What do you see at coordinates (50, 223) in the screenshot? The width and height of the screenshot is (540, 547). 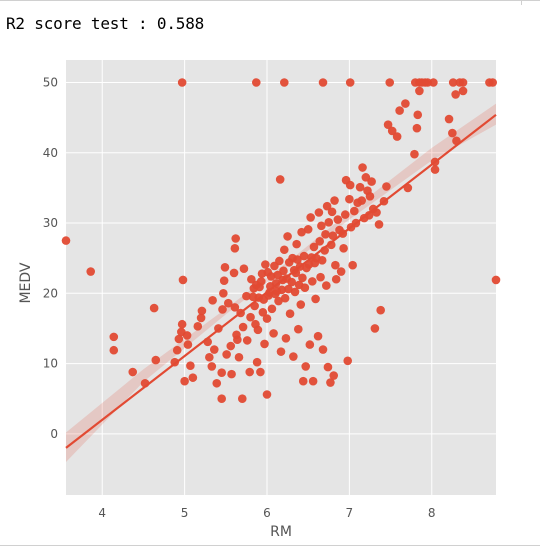 I see `y-tick-label-3: 30` at bounding box center [50, 223].